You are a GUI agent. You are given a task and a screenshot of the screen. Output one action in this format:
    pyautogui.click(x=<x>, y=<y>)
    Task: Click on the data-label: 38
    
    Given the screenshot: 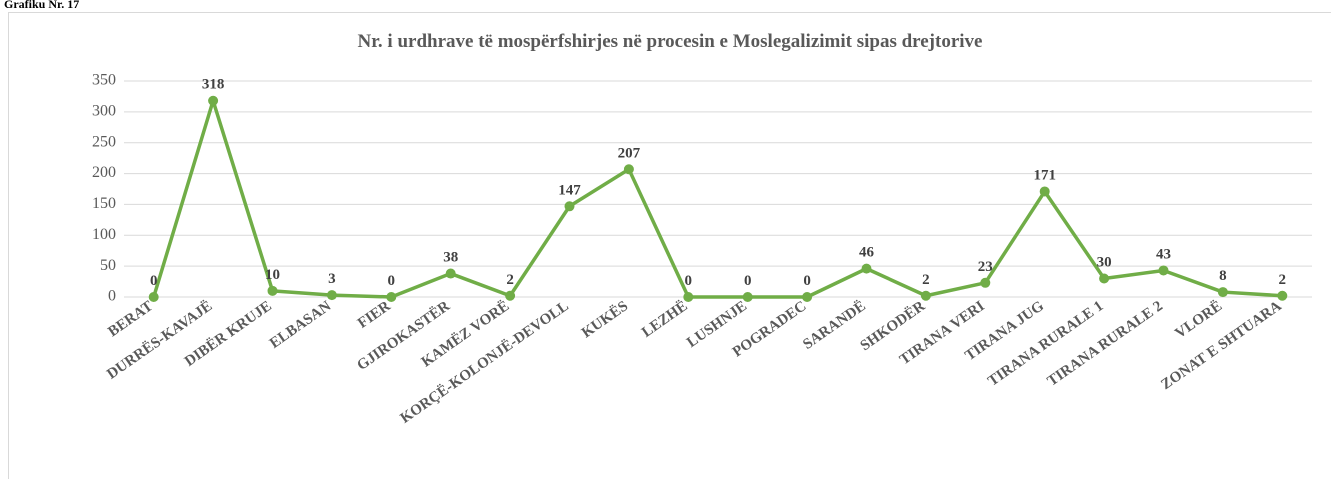 What is the action you would take?
    pyautogui.click(x=450, y=258)
    